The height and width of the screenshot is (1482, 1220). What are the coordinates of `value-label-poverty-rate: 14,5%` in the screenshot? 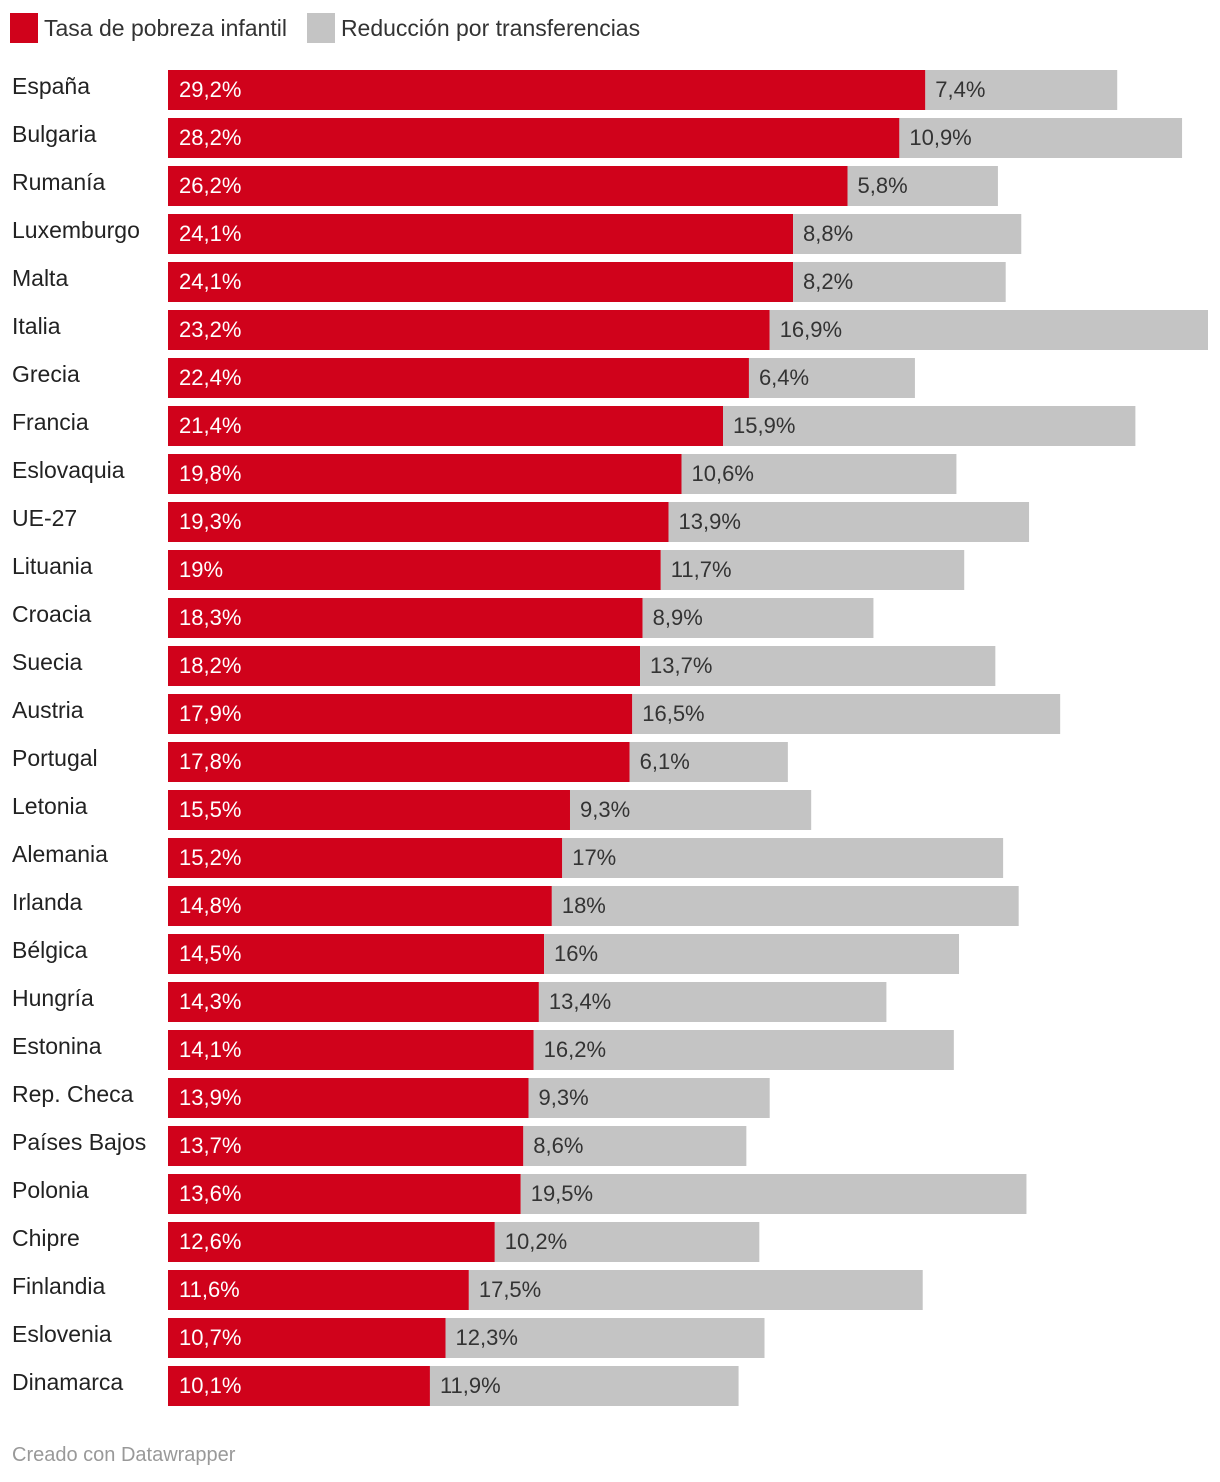 It's located at (210, 953).